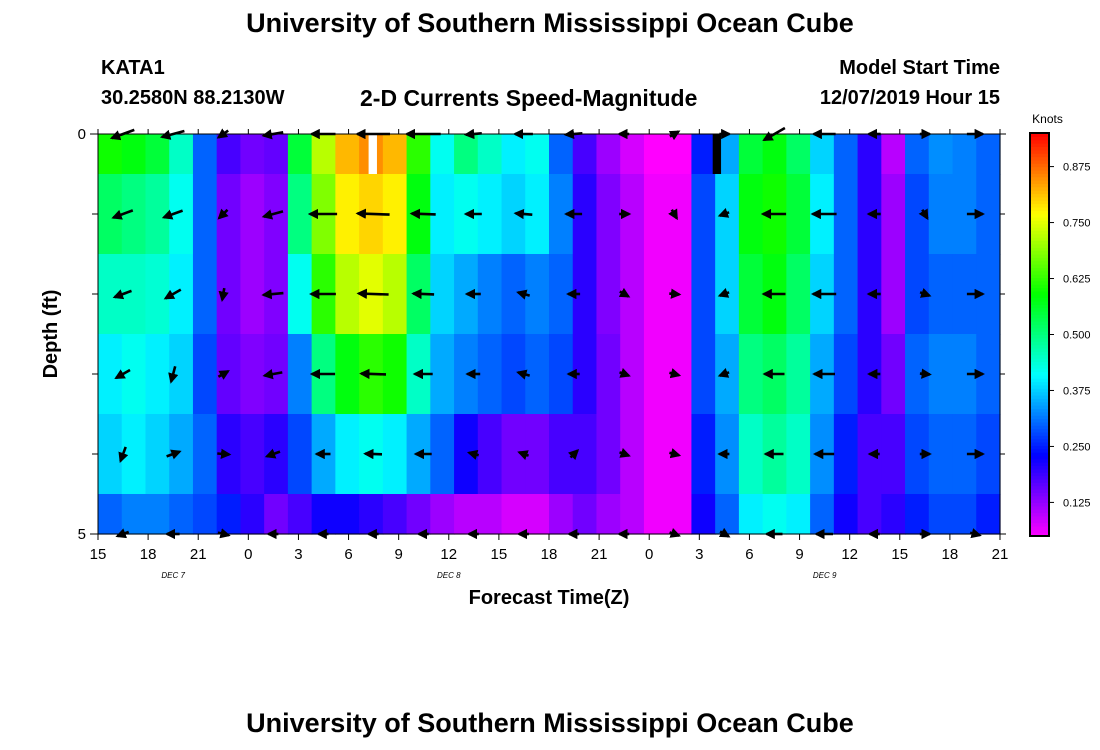 This screenshot has width=1100, height=750. What do you see at coordinates (133, 68) in the screenshot?
I see `station-id: KATA1` at bounding box center [133, 68].